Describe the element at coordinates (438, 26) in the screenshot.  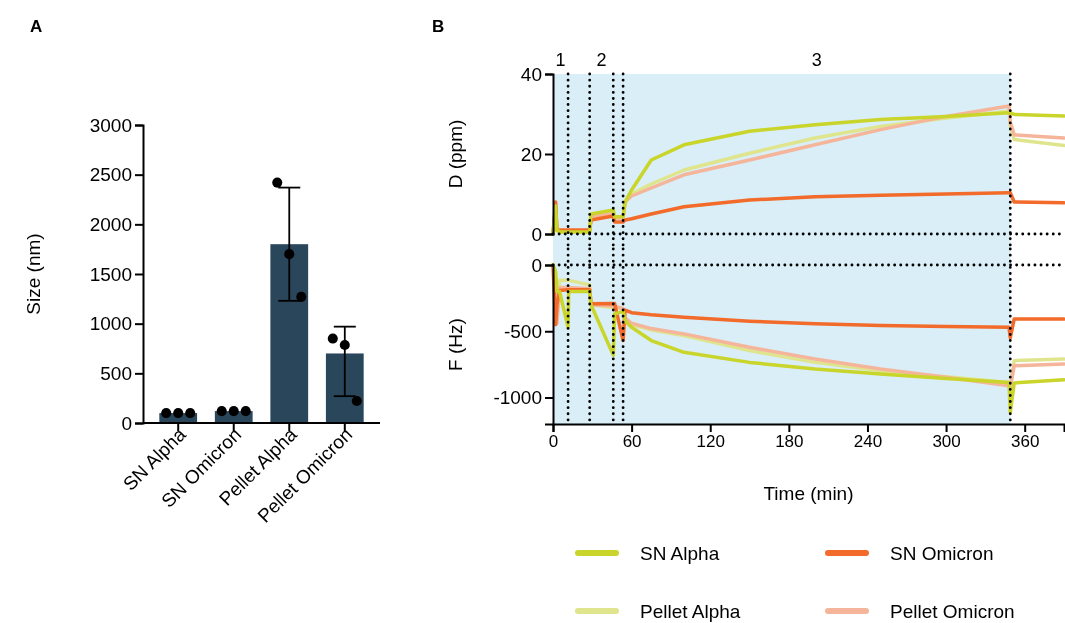
I see `chart-title: B` at that location.